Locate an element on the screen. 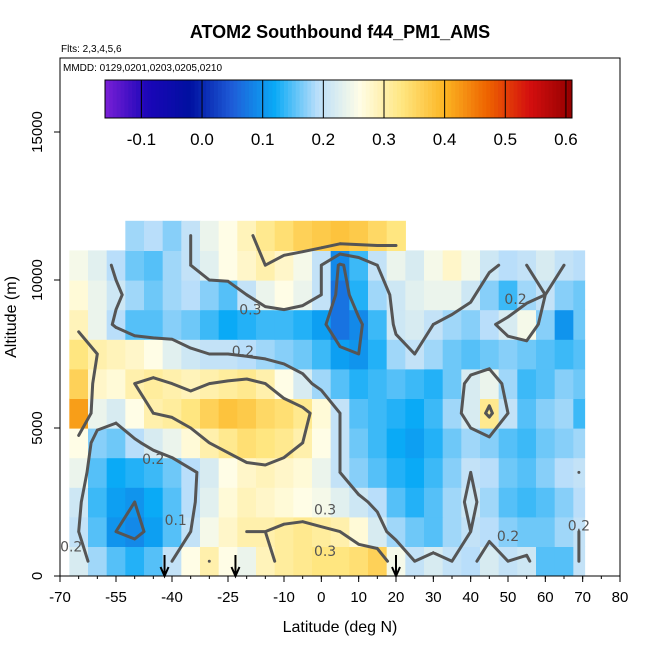 Image resolution: width=650 pixels, height=650 pixels. x-tick-label: -40 is located at coordinates (172, 597).